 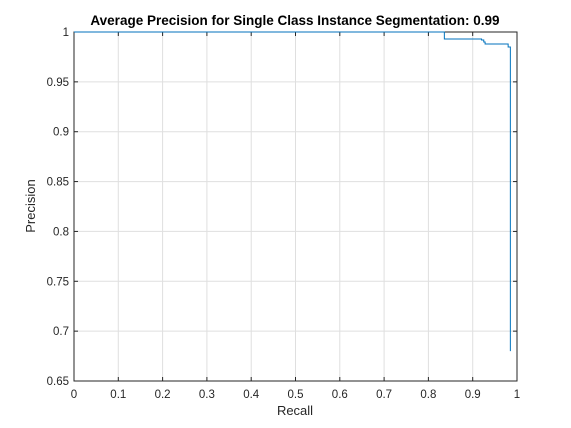 I want to click on y-tick-label: 0.7, so click(x=61, y=332).